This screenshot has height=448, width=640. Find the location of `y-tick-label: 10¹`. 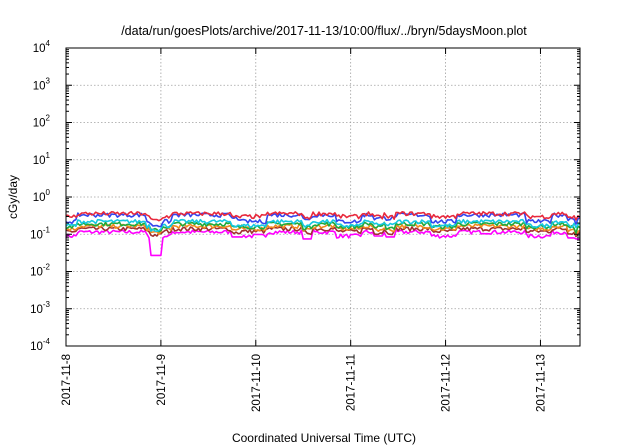

y-tick-label: 10¹ is located at coordinates (42, 159).